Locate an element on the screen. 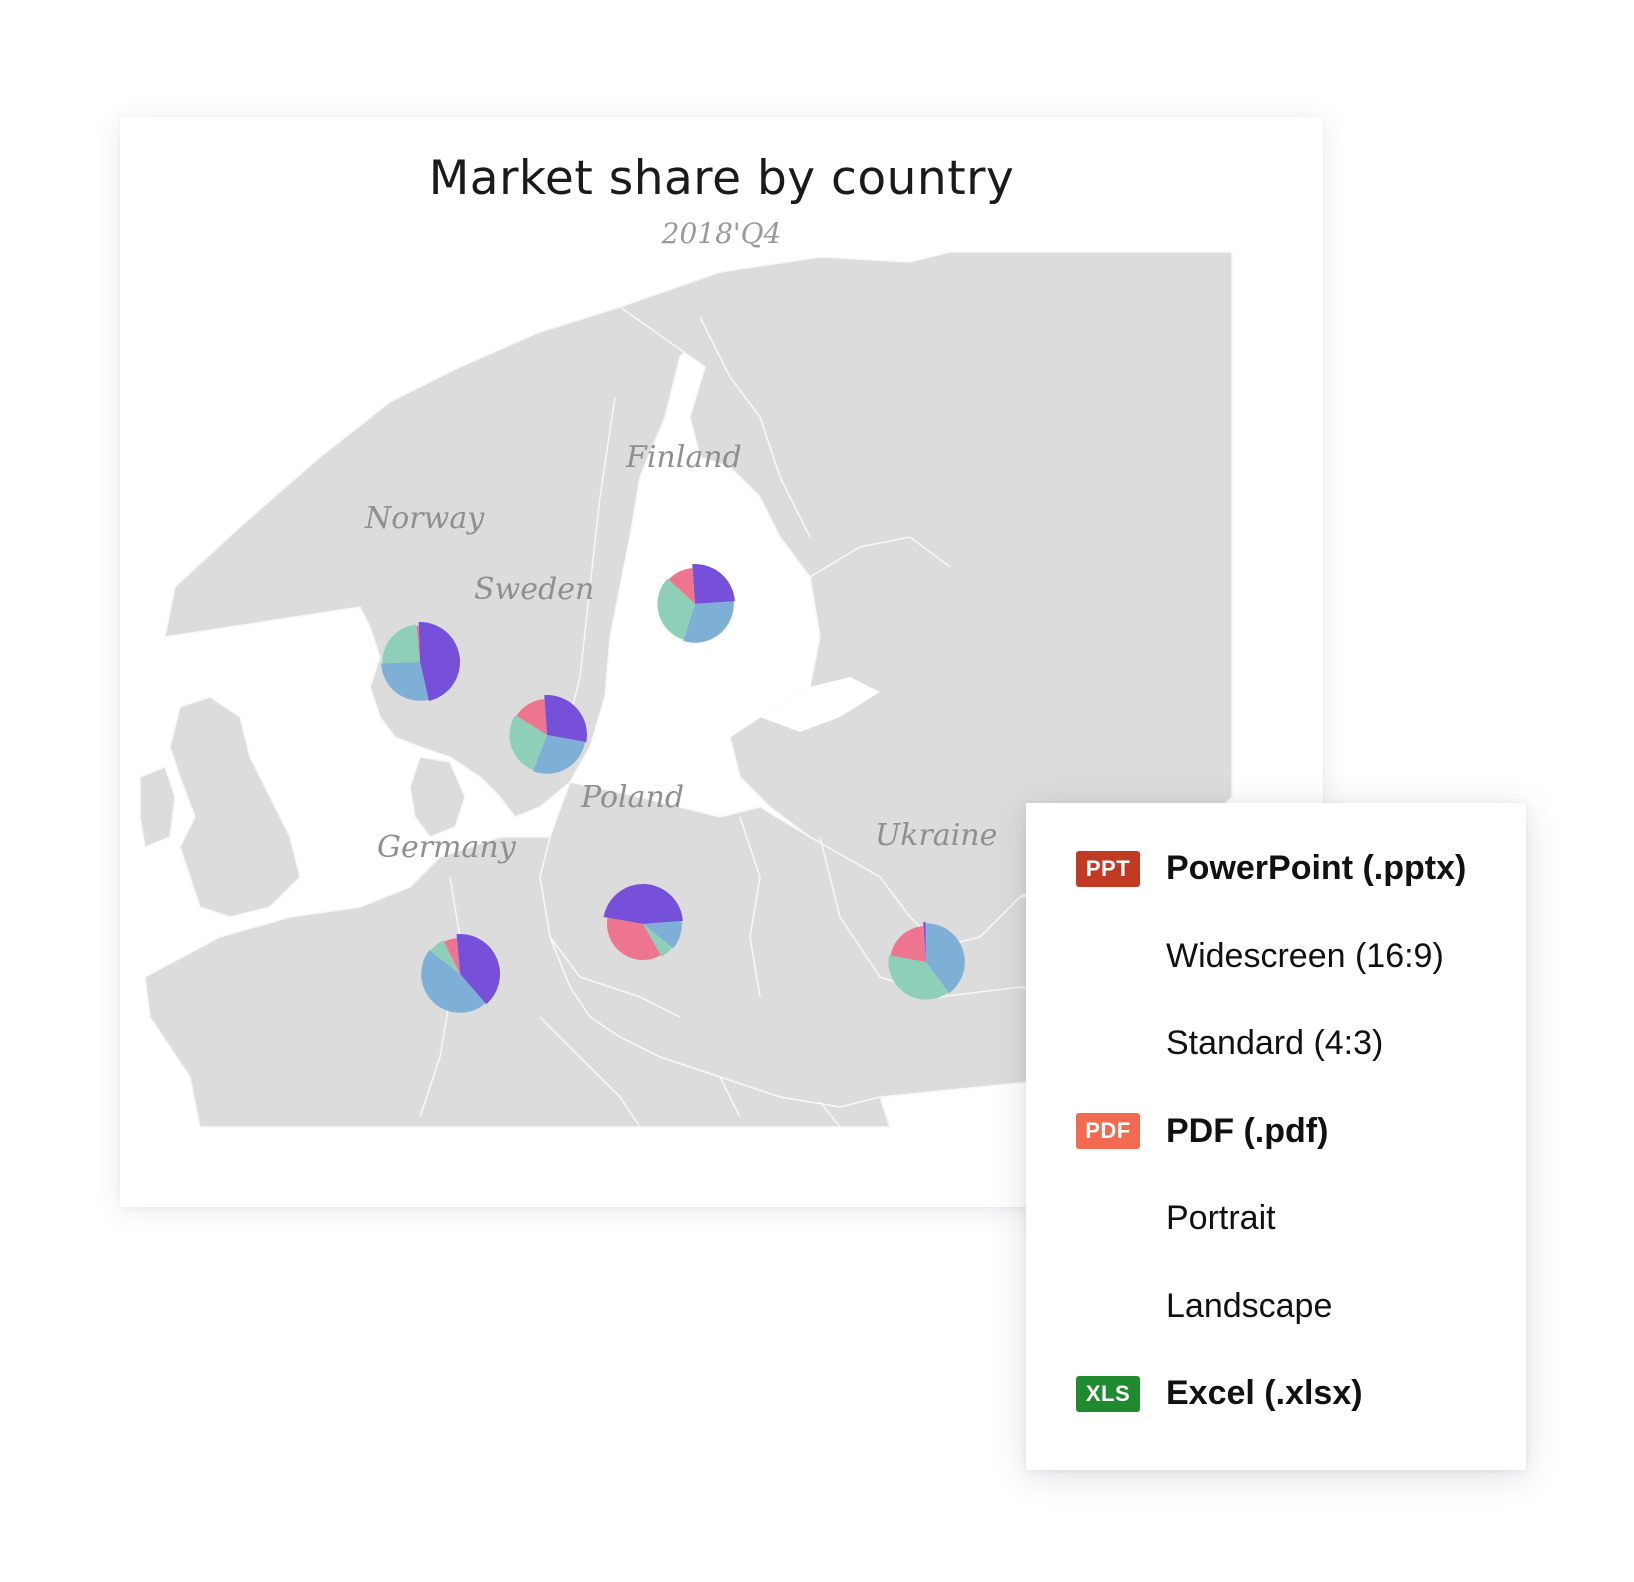 This screenshot has width=1634, height=1582. pie-finland is located at coordinates (696, 603).